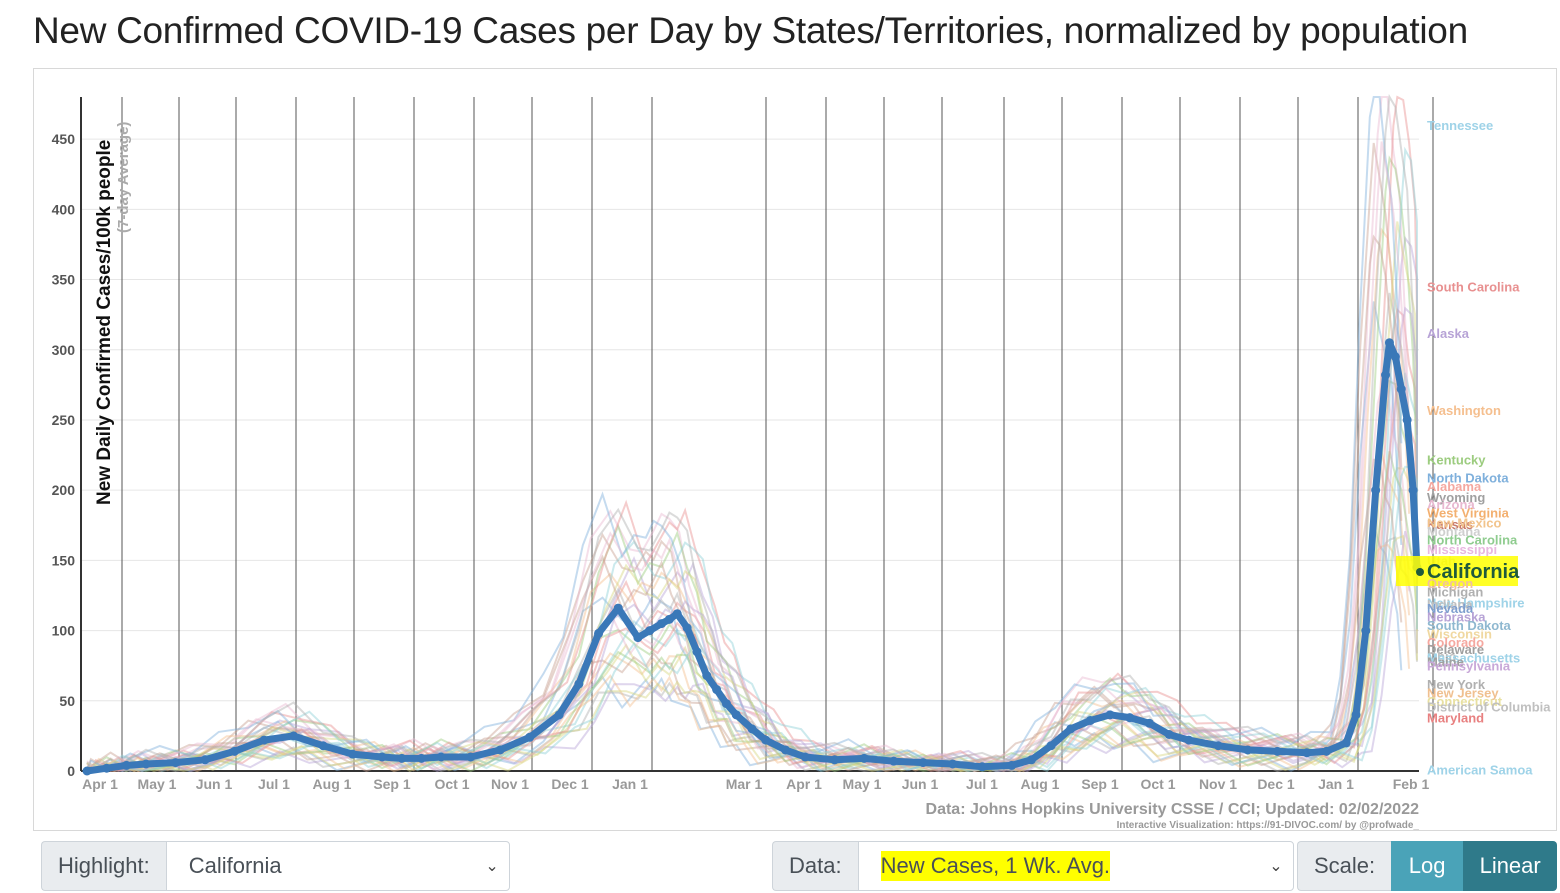  Describe the element at coordinates (1451, 504) in the screenshot. I see `series-end-label: Arizona` at that location.